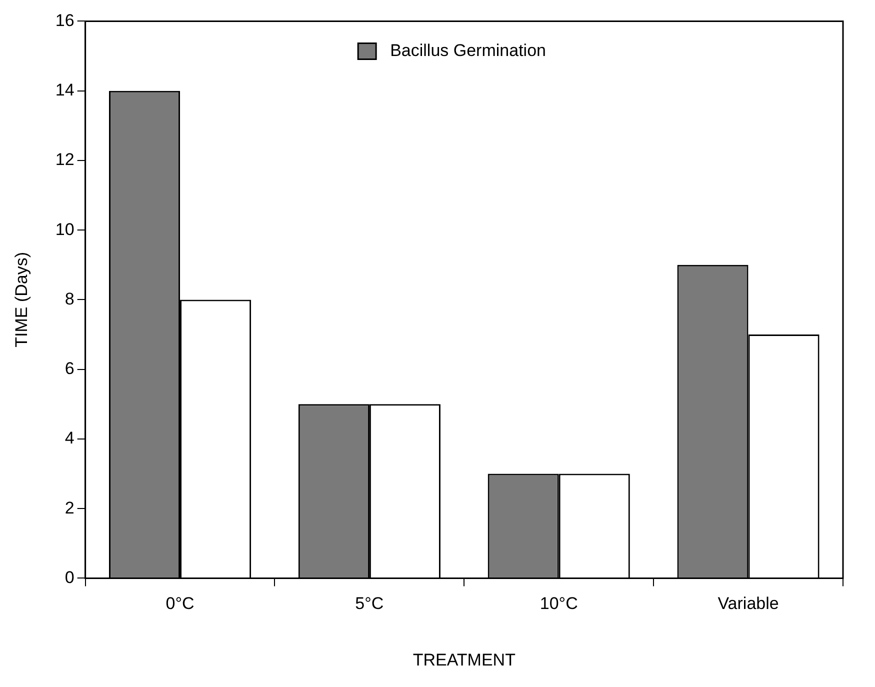 Image resolution: width=875 pixels, height=687 pixels. Describe the element at coordinates (64, 229) in the screenshot. I see `y-tick-label: 10` at that location.